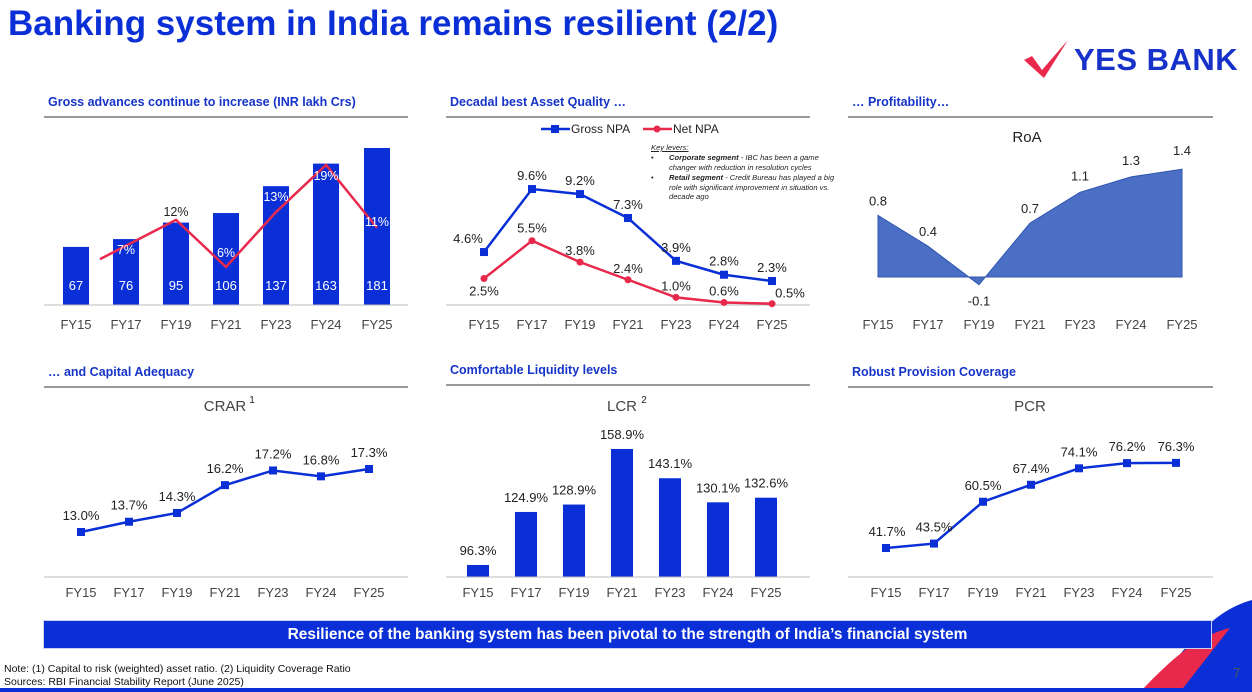  I want to click on legend-gross-npa-marker, so click(555, 129).